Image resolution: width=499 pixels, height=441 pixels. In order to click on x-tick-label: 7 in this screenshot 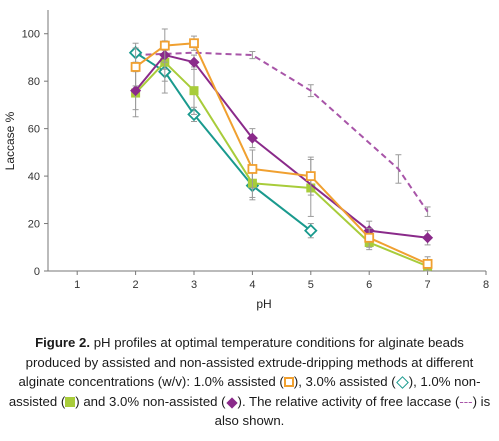, I will do `click(428, 285)`.